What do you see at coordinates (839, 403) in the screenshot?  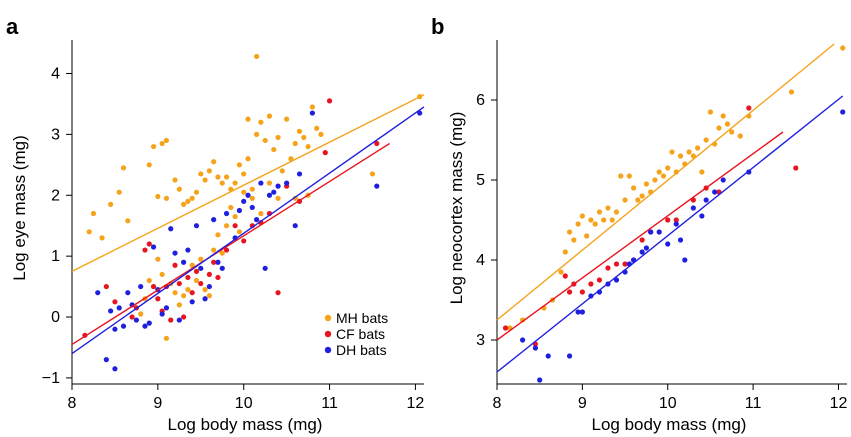 I see `panel-b-x-tick-label: 12` at bounding box center [839, 403].